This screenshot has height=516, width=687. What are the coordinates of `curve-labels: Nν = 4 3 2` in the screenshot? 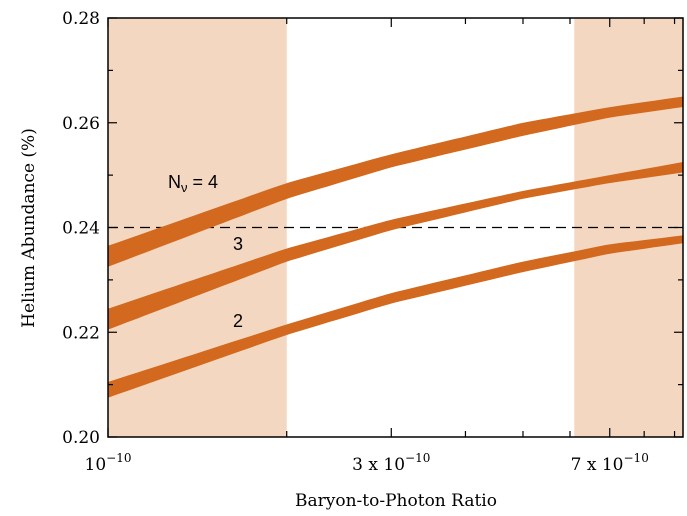 It's located at (205, 251).